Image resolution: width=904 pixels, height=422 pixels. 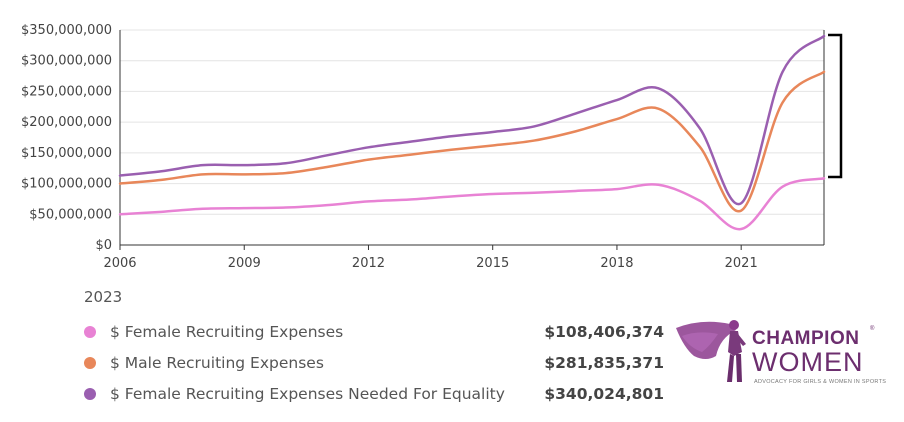 I want to click on y-tick-label: $300,000,000, so click(x=66, y=61).